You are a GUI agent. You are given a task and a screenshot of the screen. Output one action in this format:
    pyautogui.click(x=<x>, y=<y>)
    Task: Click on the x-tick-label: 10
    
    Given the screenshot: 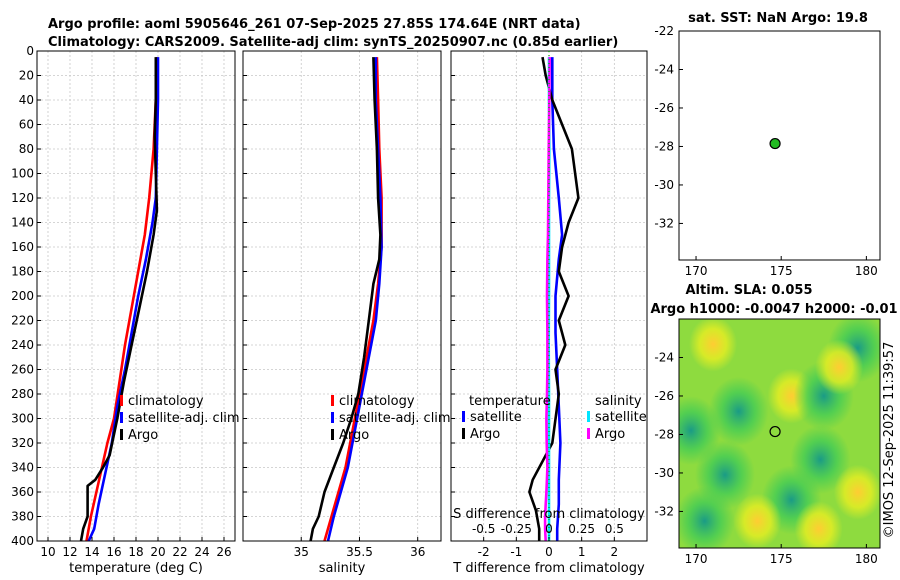 What is the action you would take?
    pyautogui.click(x=47, y=552)
    